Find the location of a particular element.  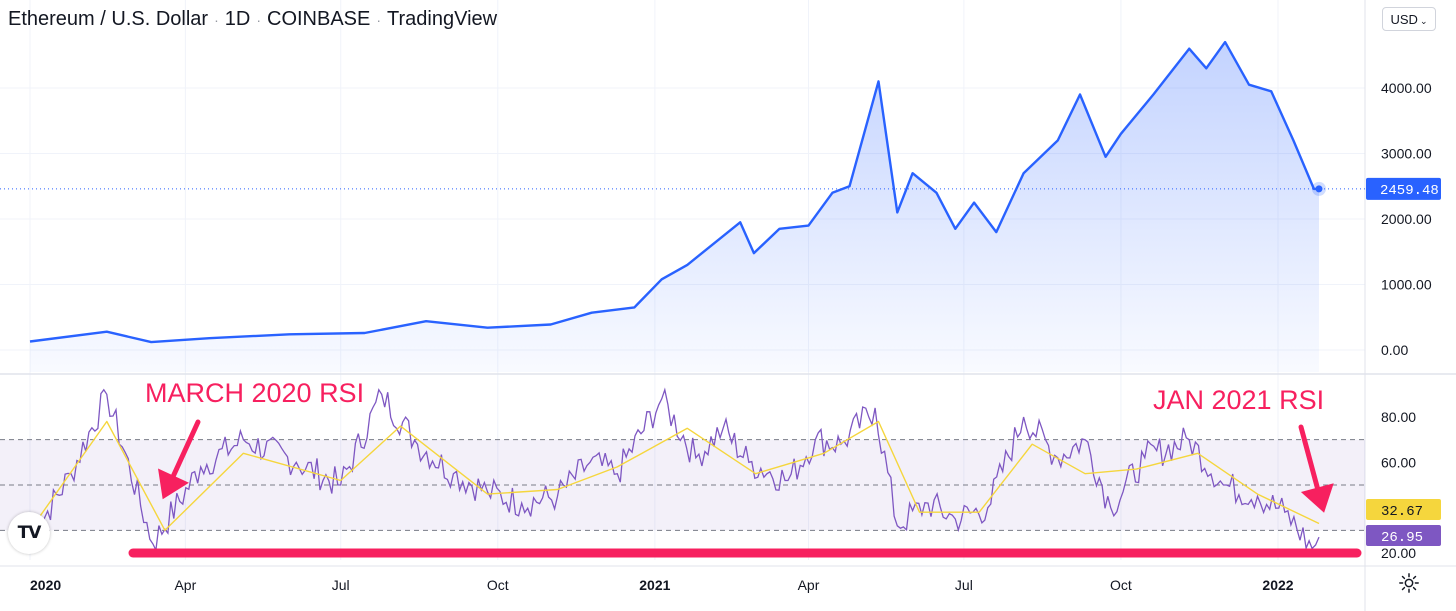

price-axis-tick: 2000.00 is located at coordinates (1406, 219).